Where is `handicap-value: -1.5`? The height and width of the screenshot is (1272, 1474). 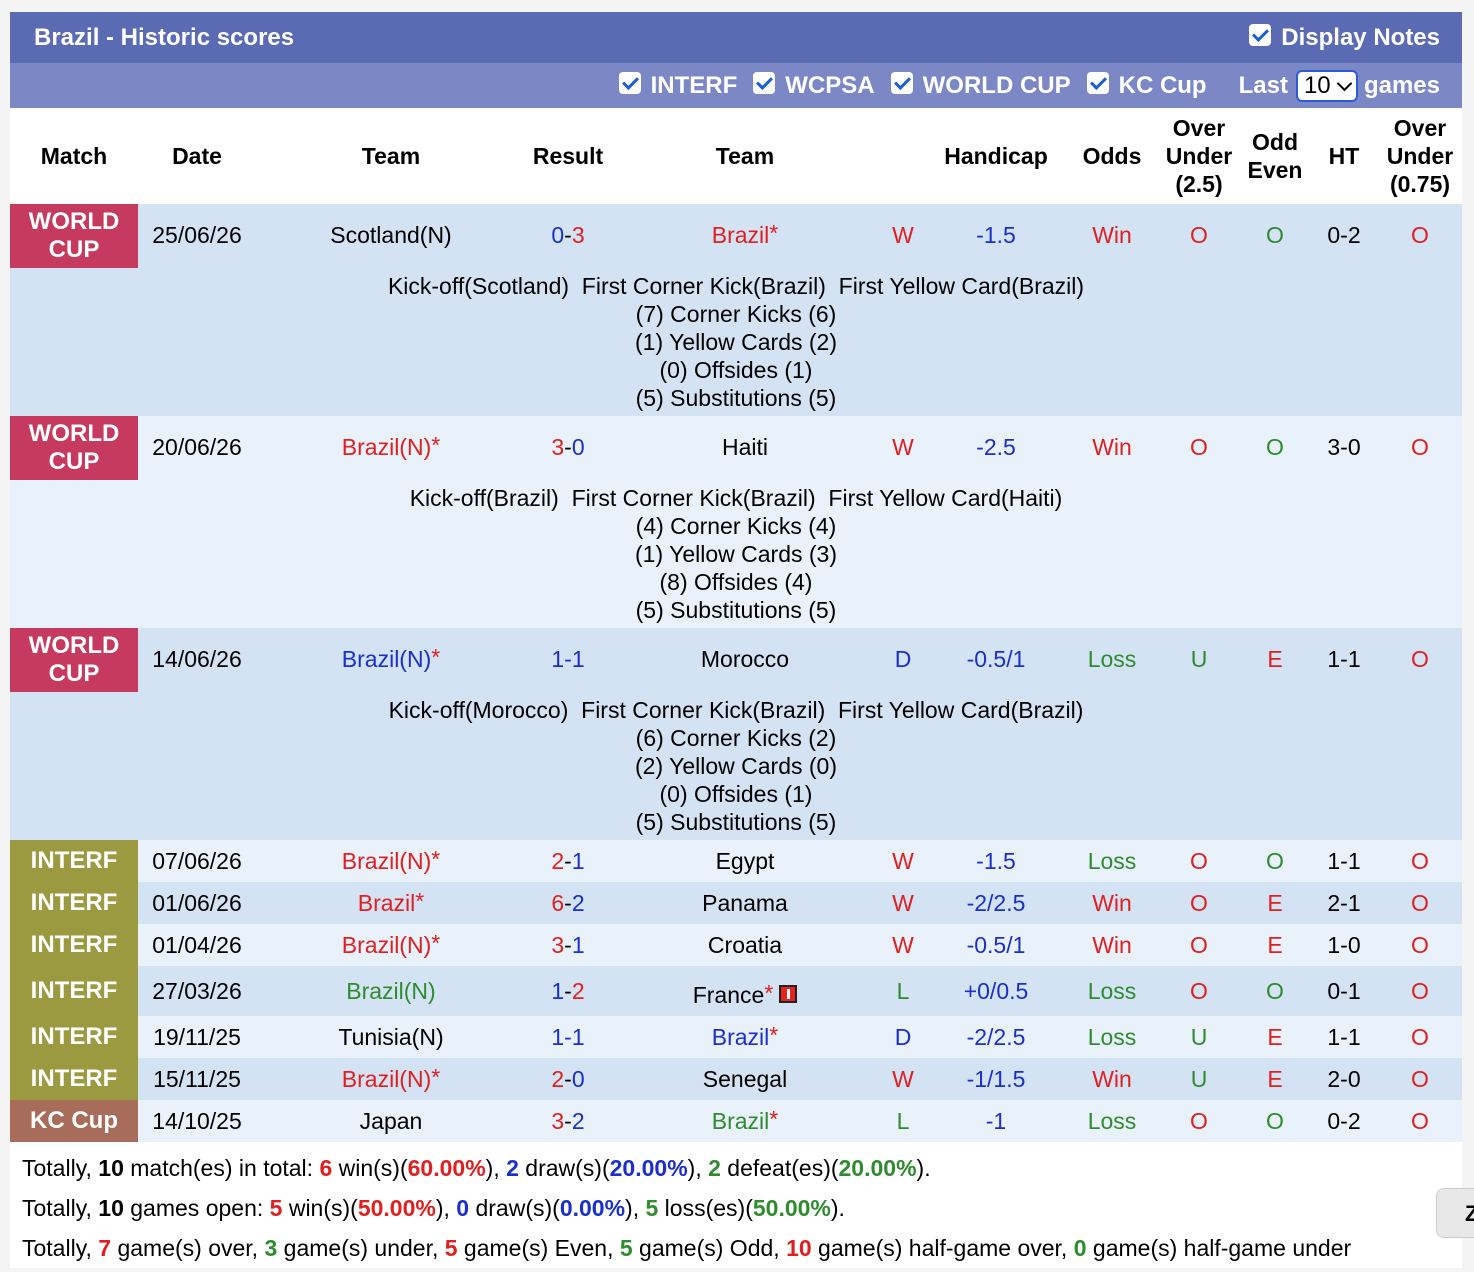 handicap-value: -1.5 is located at coordinates (996, 860).